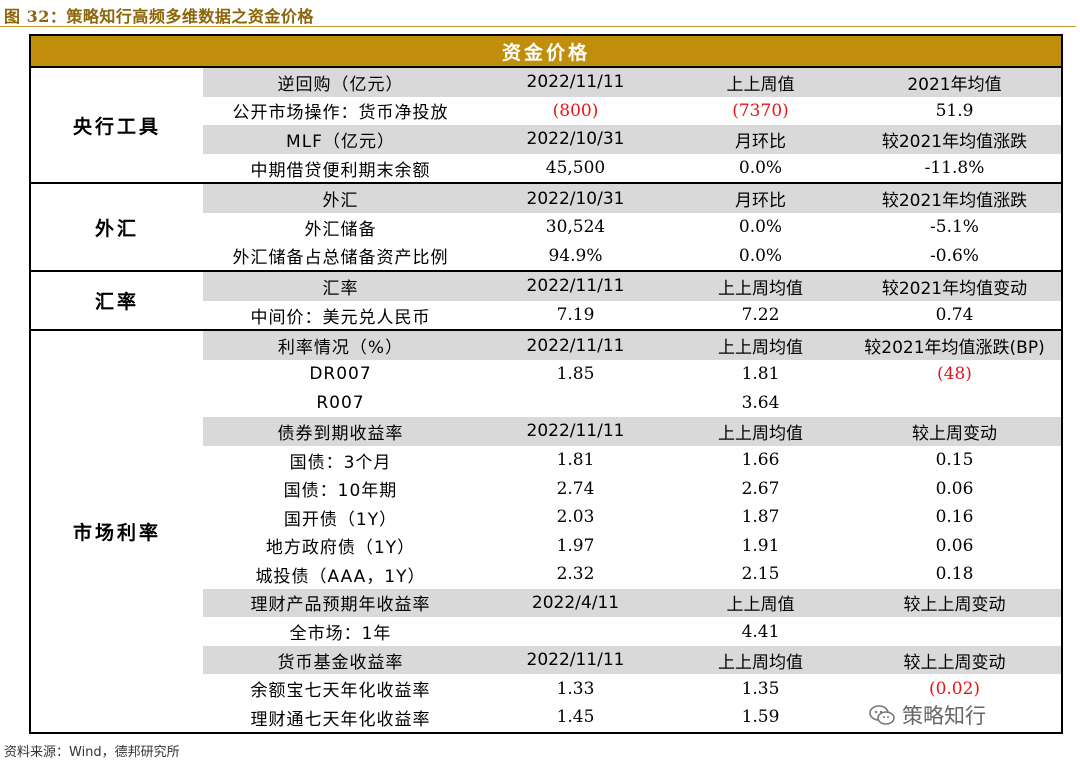 The image size is (1080, 765). I want to click on table-cell: -11.8%, so click(954, 168).